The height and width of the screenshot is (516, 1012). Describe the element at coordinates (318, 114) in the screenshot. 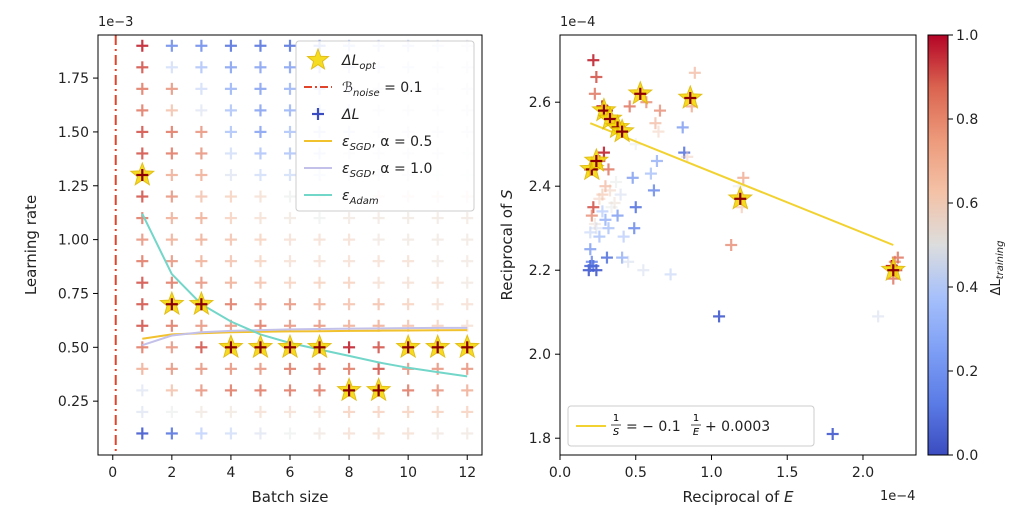

I see `legend-plus-swatch` at that location.